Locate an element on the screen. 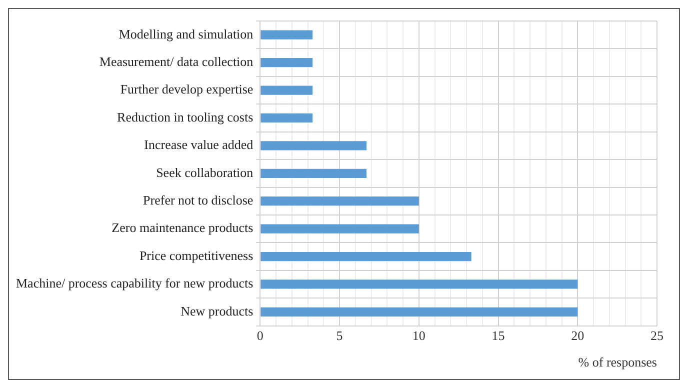 The image size is (688, 388). x-tick-label: 10 is located at coordinates (419, 336).